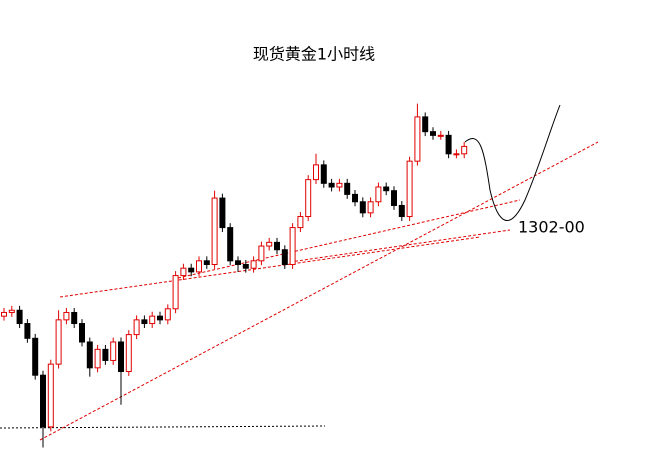  What do you see at coordinates (314, 54) in the screenshot?
I see `chart-title: 现货黄金1小时线` at bounding box center [314, 54].